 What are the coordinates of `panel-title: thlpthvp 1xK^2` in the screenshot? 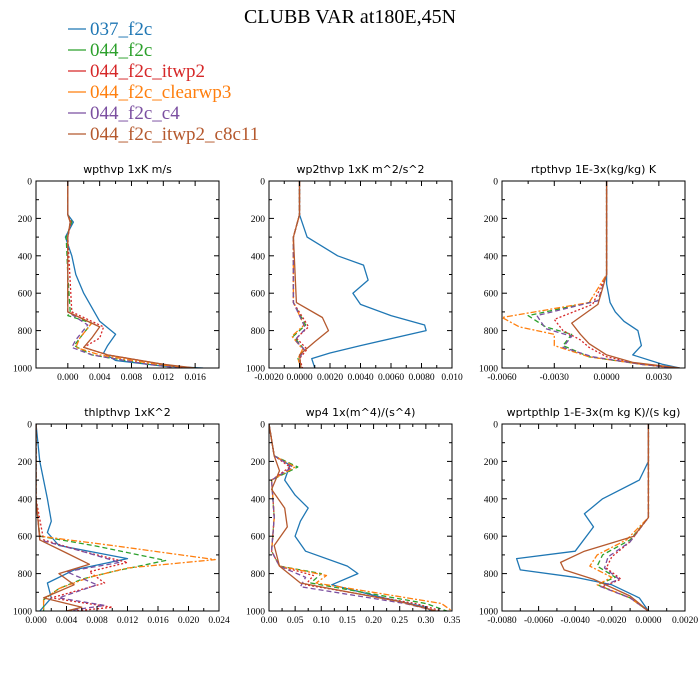 It's located at (127, 412).